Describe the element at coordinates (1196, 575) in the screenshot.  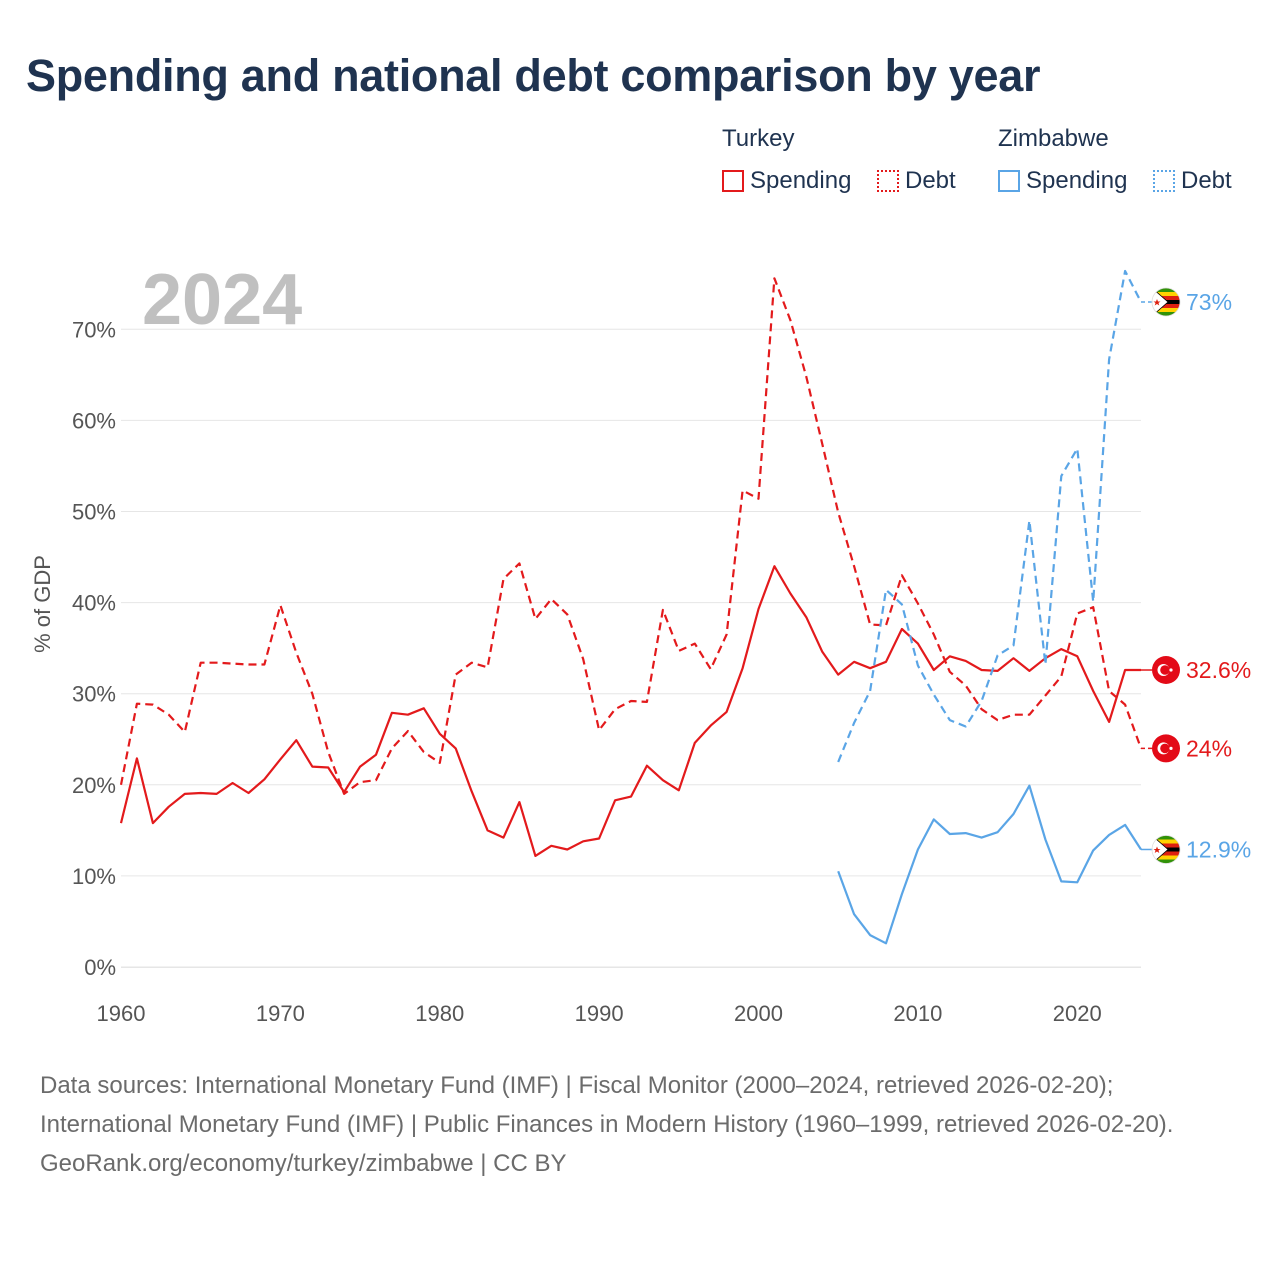
I see `end-labels: 32.6% 24% 12.9% 73%` at that location.